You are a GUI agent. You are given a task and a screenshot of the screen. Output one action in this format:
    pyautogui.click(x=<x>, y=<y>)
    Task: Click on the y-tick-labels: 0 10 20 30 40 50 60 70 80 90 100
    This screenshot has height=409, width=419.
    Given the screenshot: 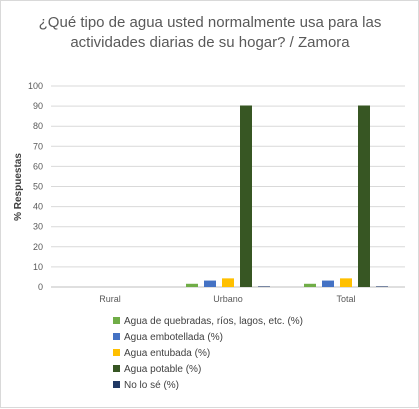 What is the action you would take?
    pyautogui.click(x=35, y=186)
    